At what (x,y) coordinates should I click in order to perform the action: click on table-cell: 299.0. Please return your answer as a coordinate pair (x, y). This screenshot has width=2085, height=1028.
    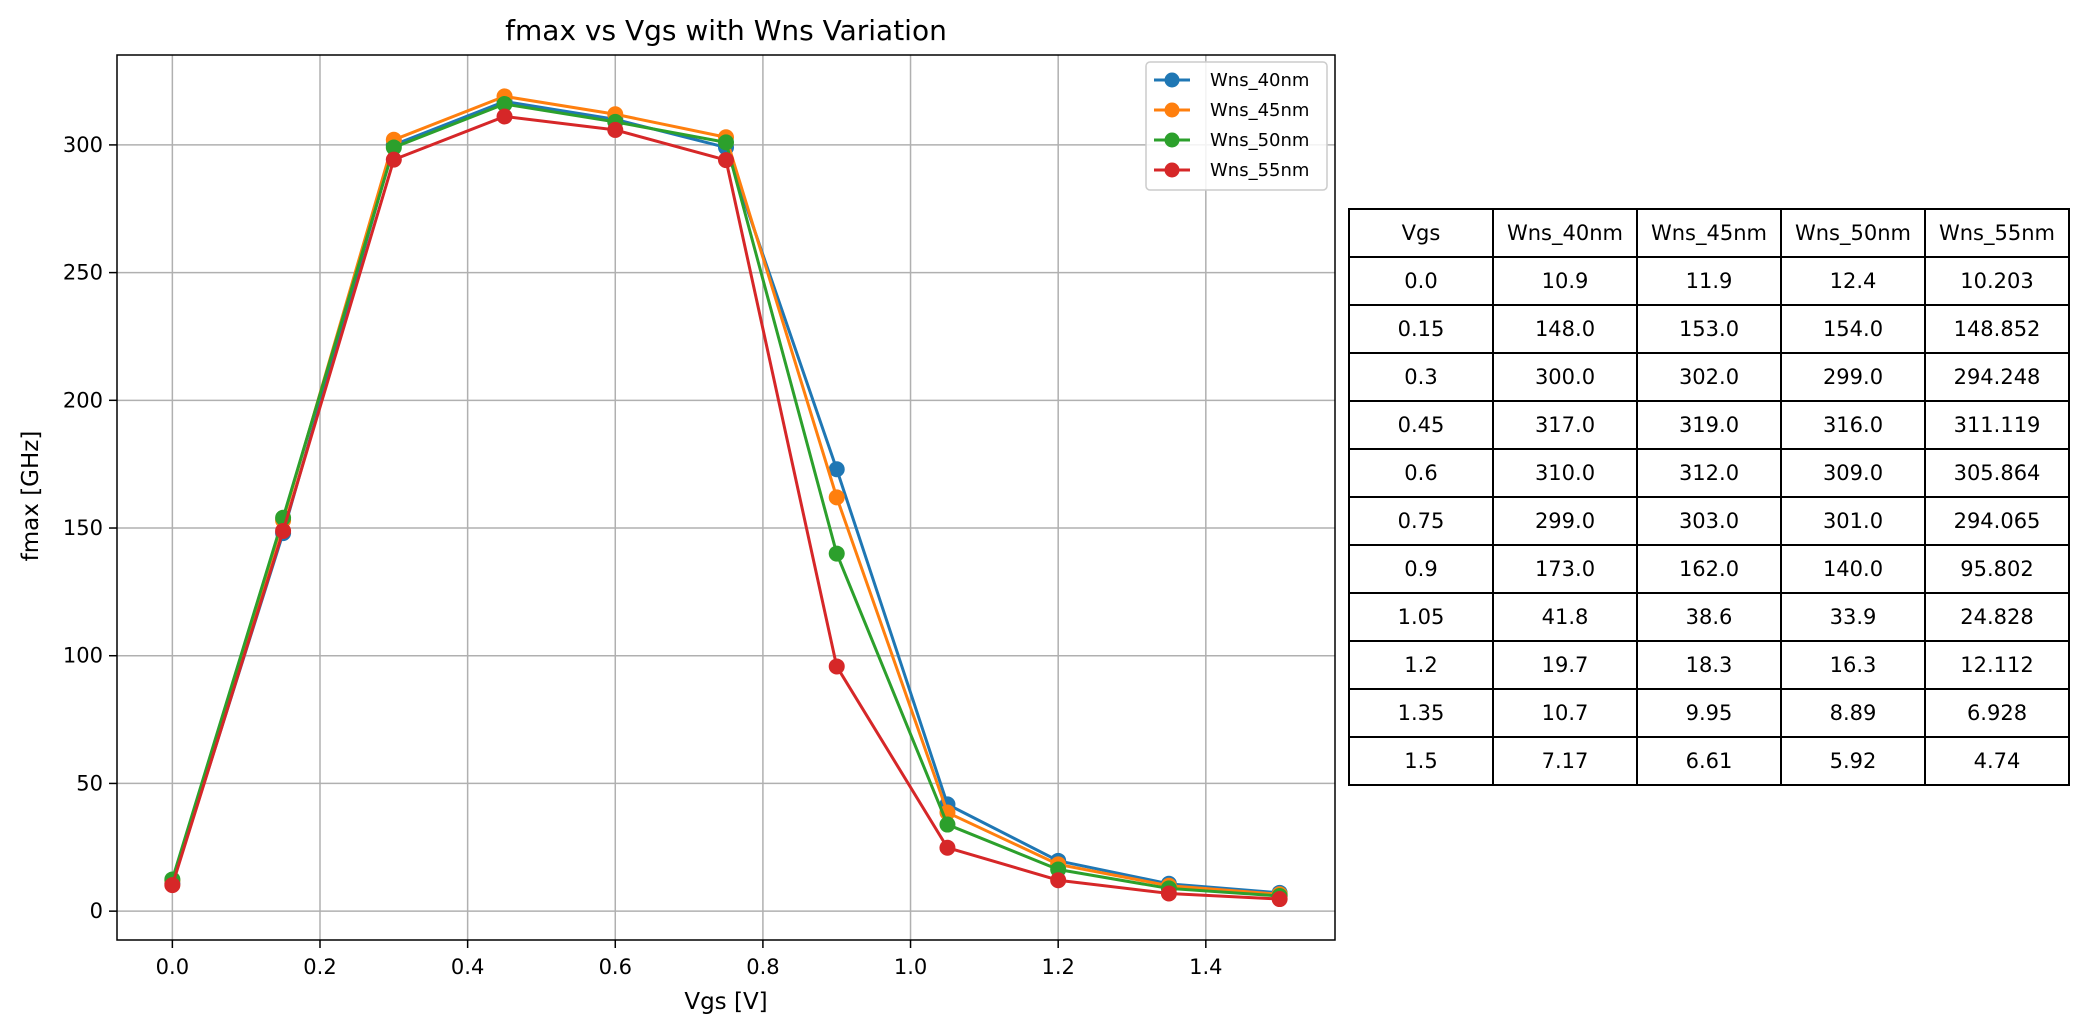
    Looking at the image, I should click on (1565, 521).